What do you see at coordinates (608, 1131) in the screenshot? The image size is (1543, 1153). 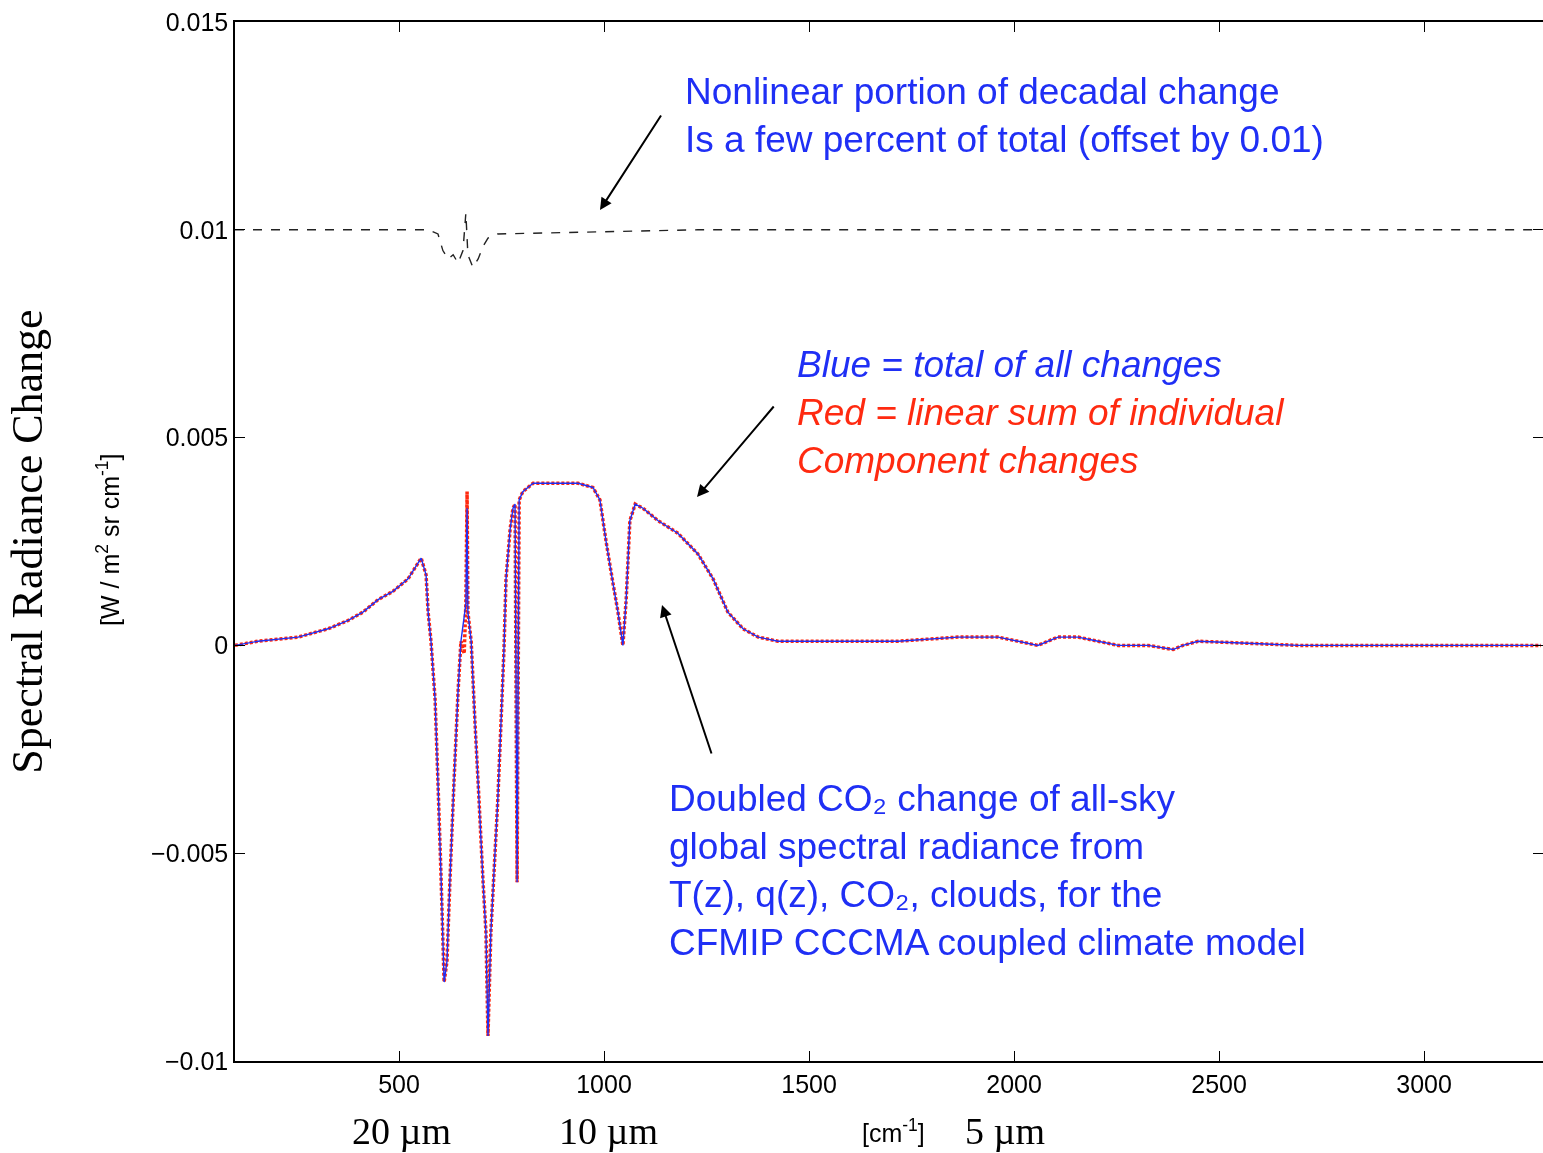 I see `text: 10 µm` at bounding box center [608, 1131].